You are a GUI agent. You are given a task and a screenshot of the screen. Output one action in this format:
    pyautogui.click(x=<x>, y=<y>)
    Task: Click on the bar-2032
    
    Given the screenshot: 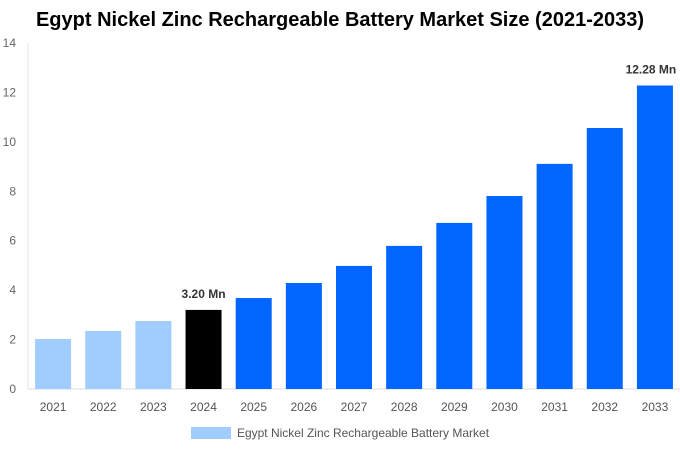 What is the action you would take?
    pyautogui.click(x=604, y=258)
    